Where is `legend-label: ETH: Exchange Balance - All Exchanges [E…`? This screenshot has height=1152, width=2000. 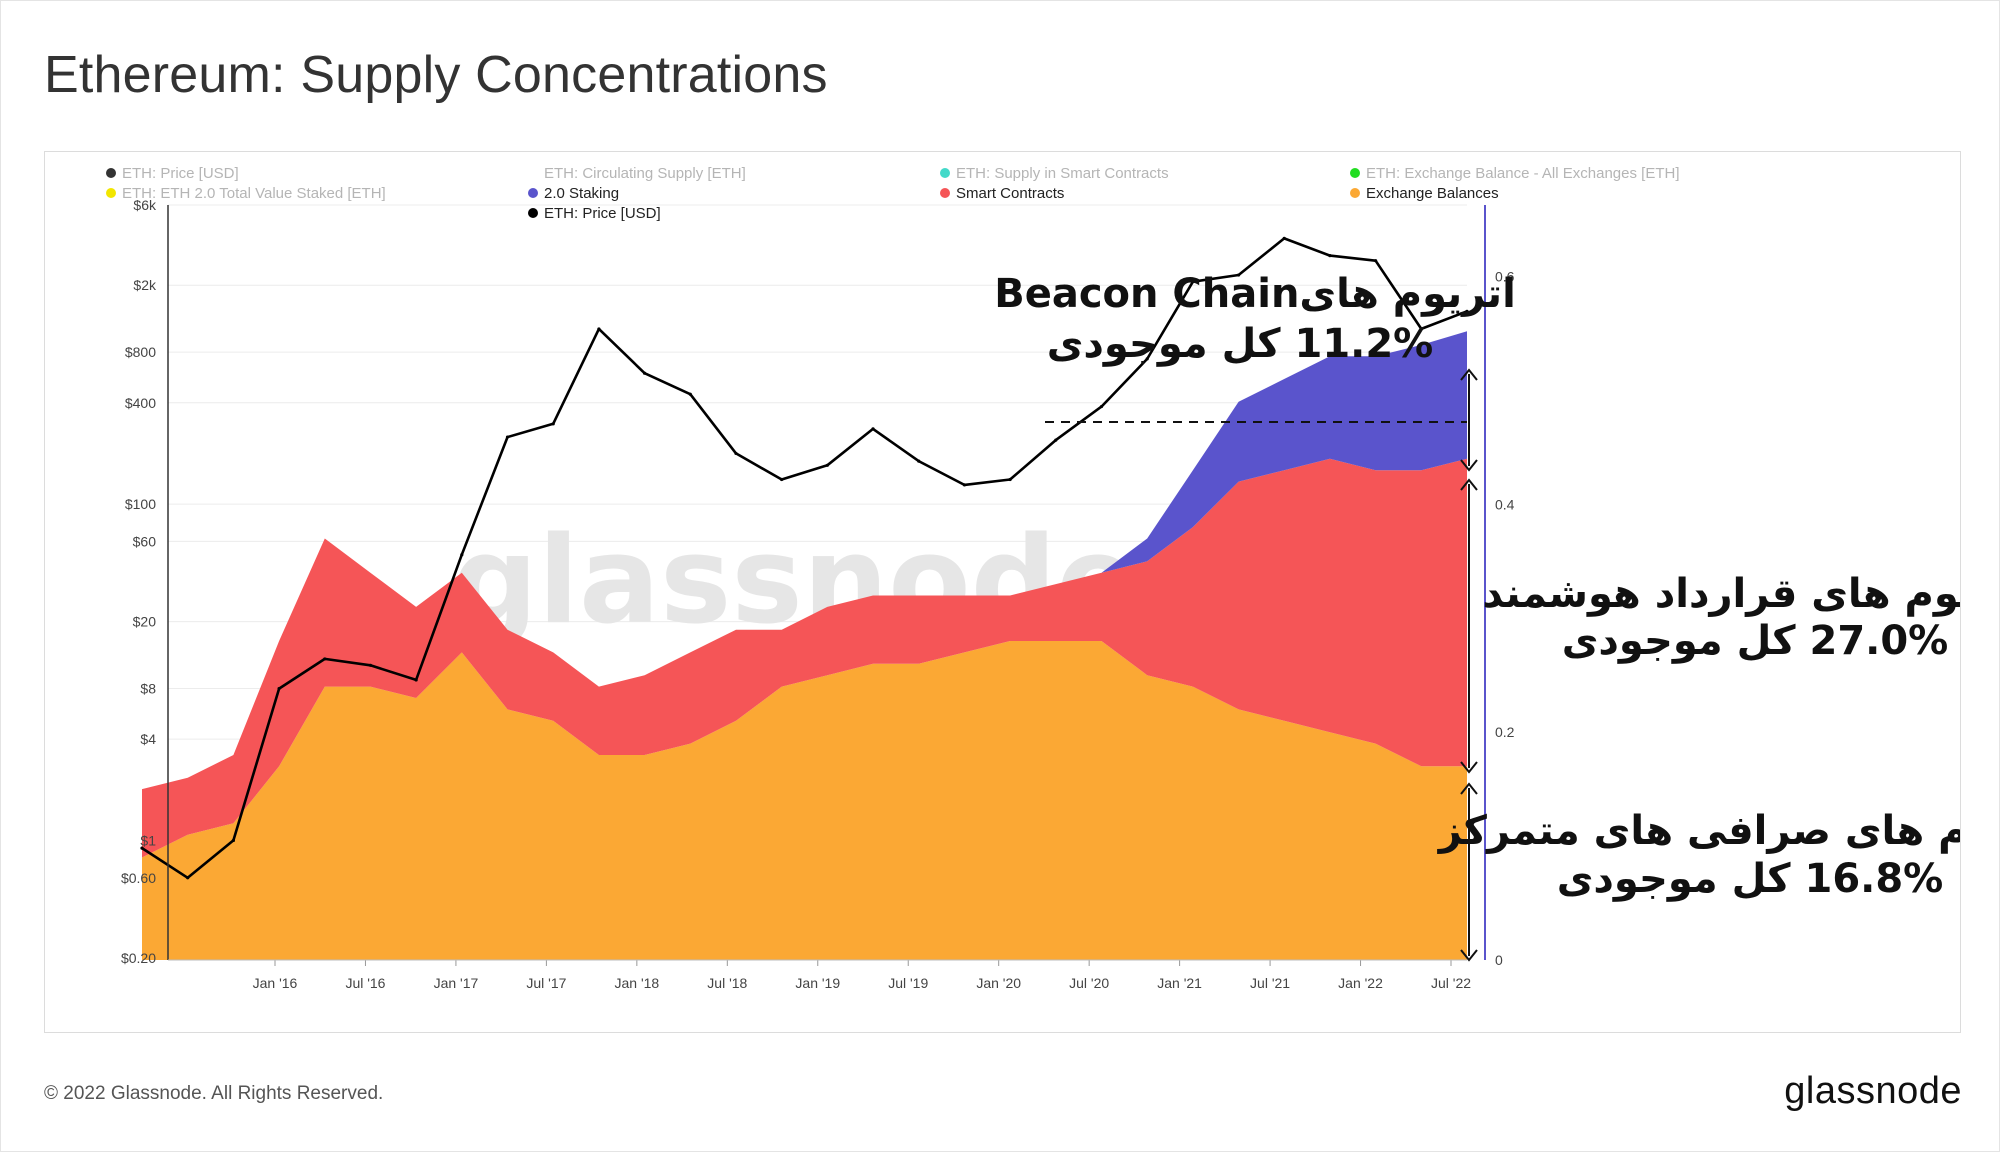
legend-label: ETH: Exchange Balance - All Exchanges [E… is located at coordinates (1522, 173).